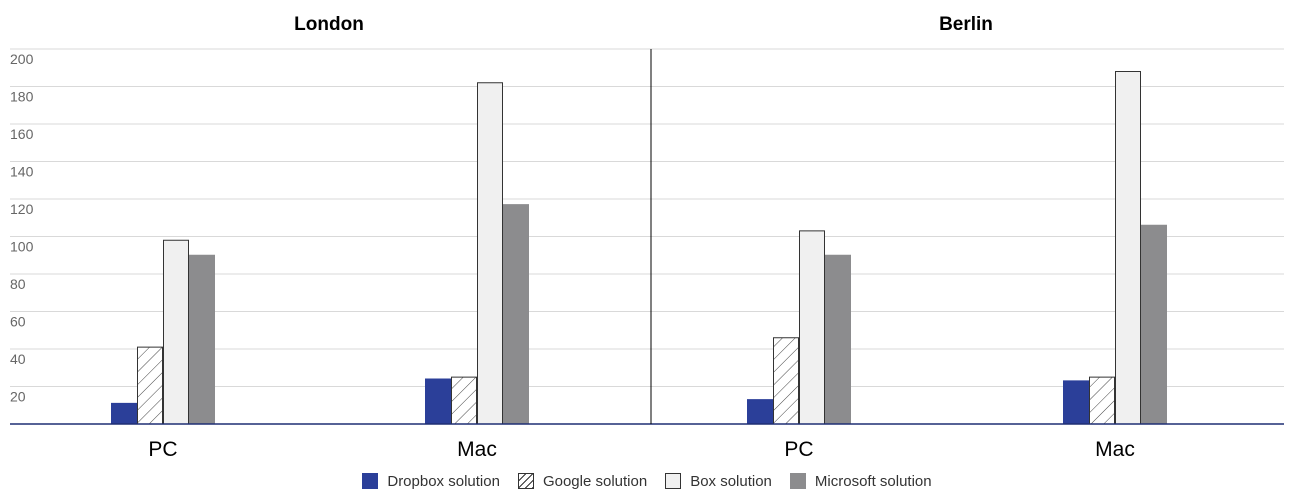 This screenshot has height=493, width=1294. What do you see at coordinates (150, 385) in the screenshot?
I see `bar-london-pc-google-solution` at bounding box center [150, 385].